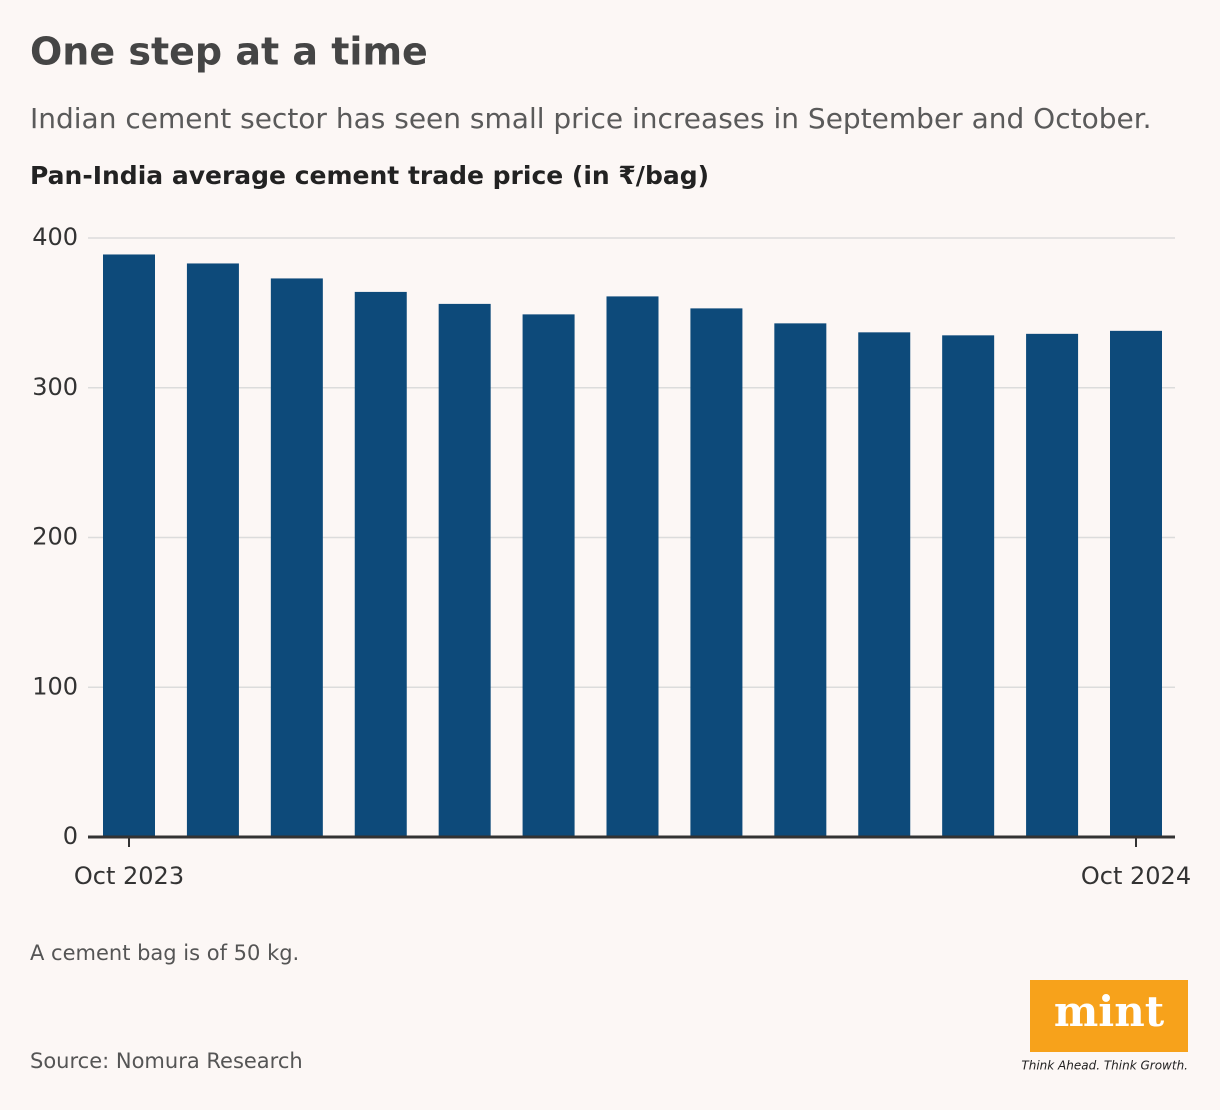 The image size is (1220, 1110). What do you see at coordinates (1136, 876) in the screenshot?
I see `x-tick-label: Oct 2024` at bounding box center [1136, 876].